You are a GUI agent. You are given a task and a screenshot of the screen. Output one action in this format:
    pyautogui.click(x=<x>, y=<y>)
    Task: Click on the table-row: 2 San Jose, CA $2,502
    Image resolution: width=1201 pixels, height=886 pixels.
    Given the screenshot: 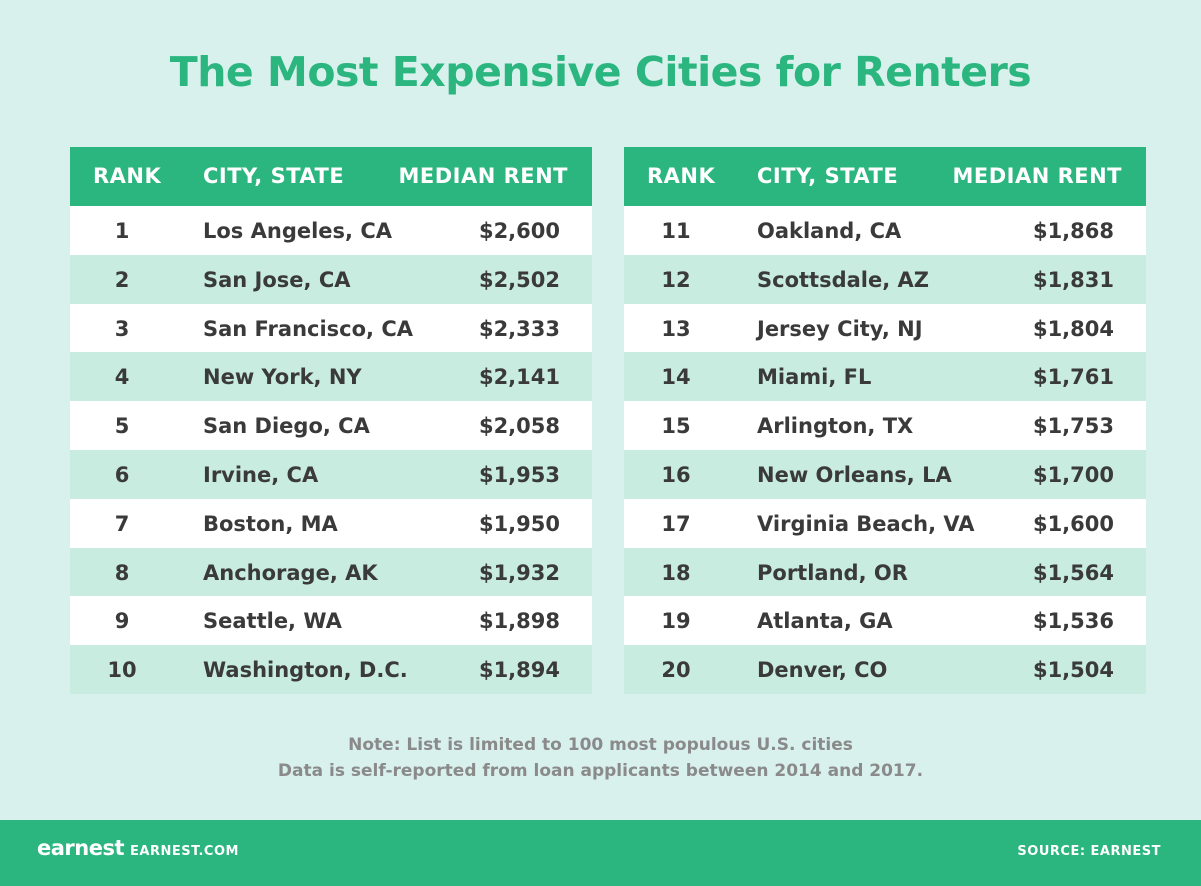 What is the action you would take?
    pyautogui.click(x=331, y=279)
    